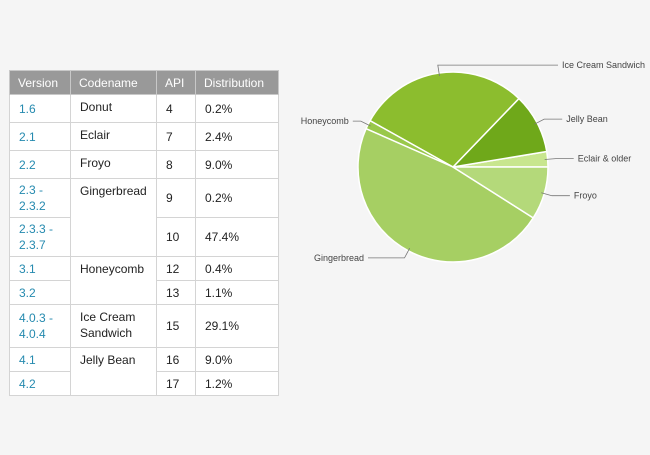 Image resolution: width=650 pixels, height=455 pixels. What do you see at coordinates (325, 121) in the screenshot?
I see `slice-label-honeycomb: Honeycomb` at bounding box center [325, 121].